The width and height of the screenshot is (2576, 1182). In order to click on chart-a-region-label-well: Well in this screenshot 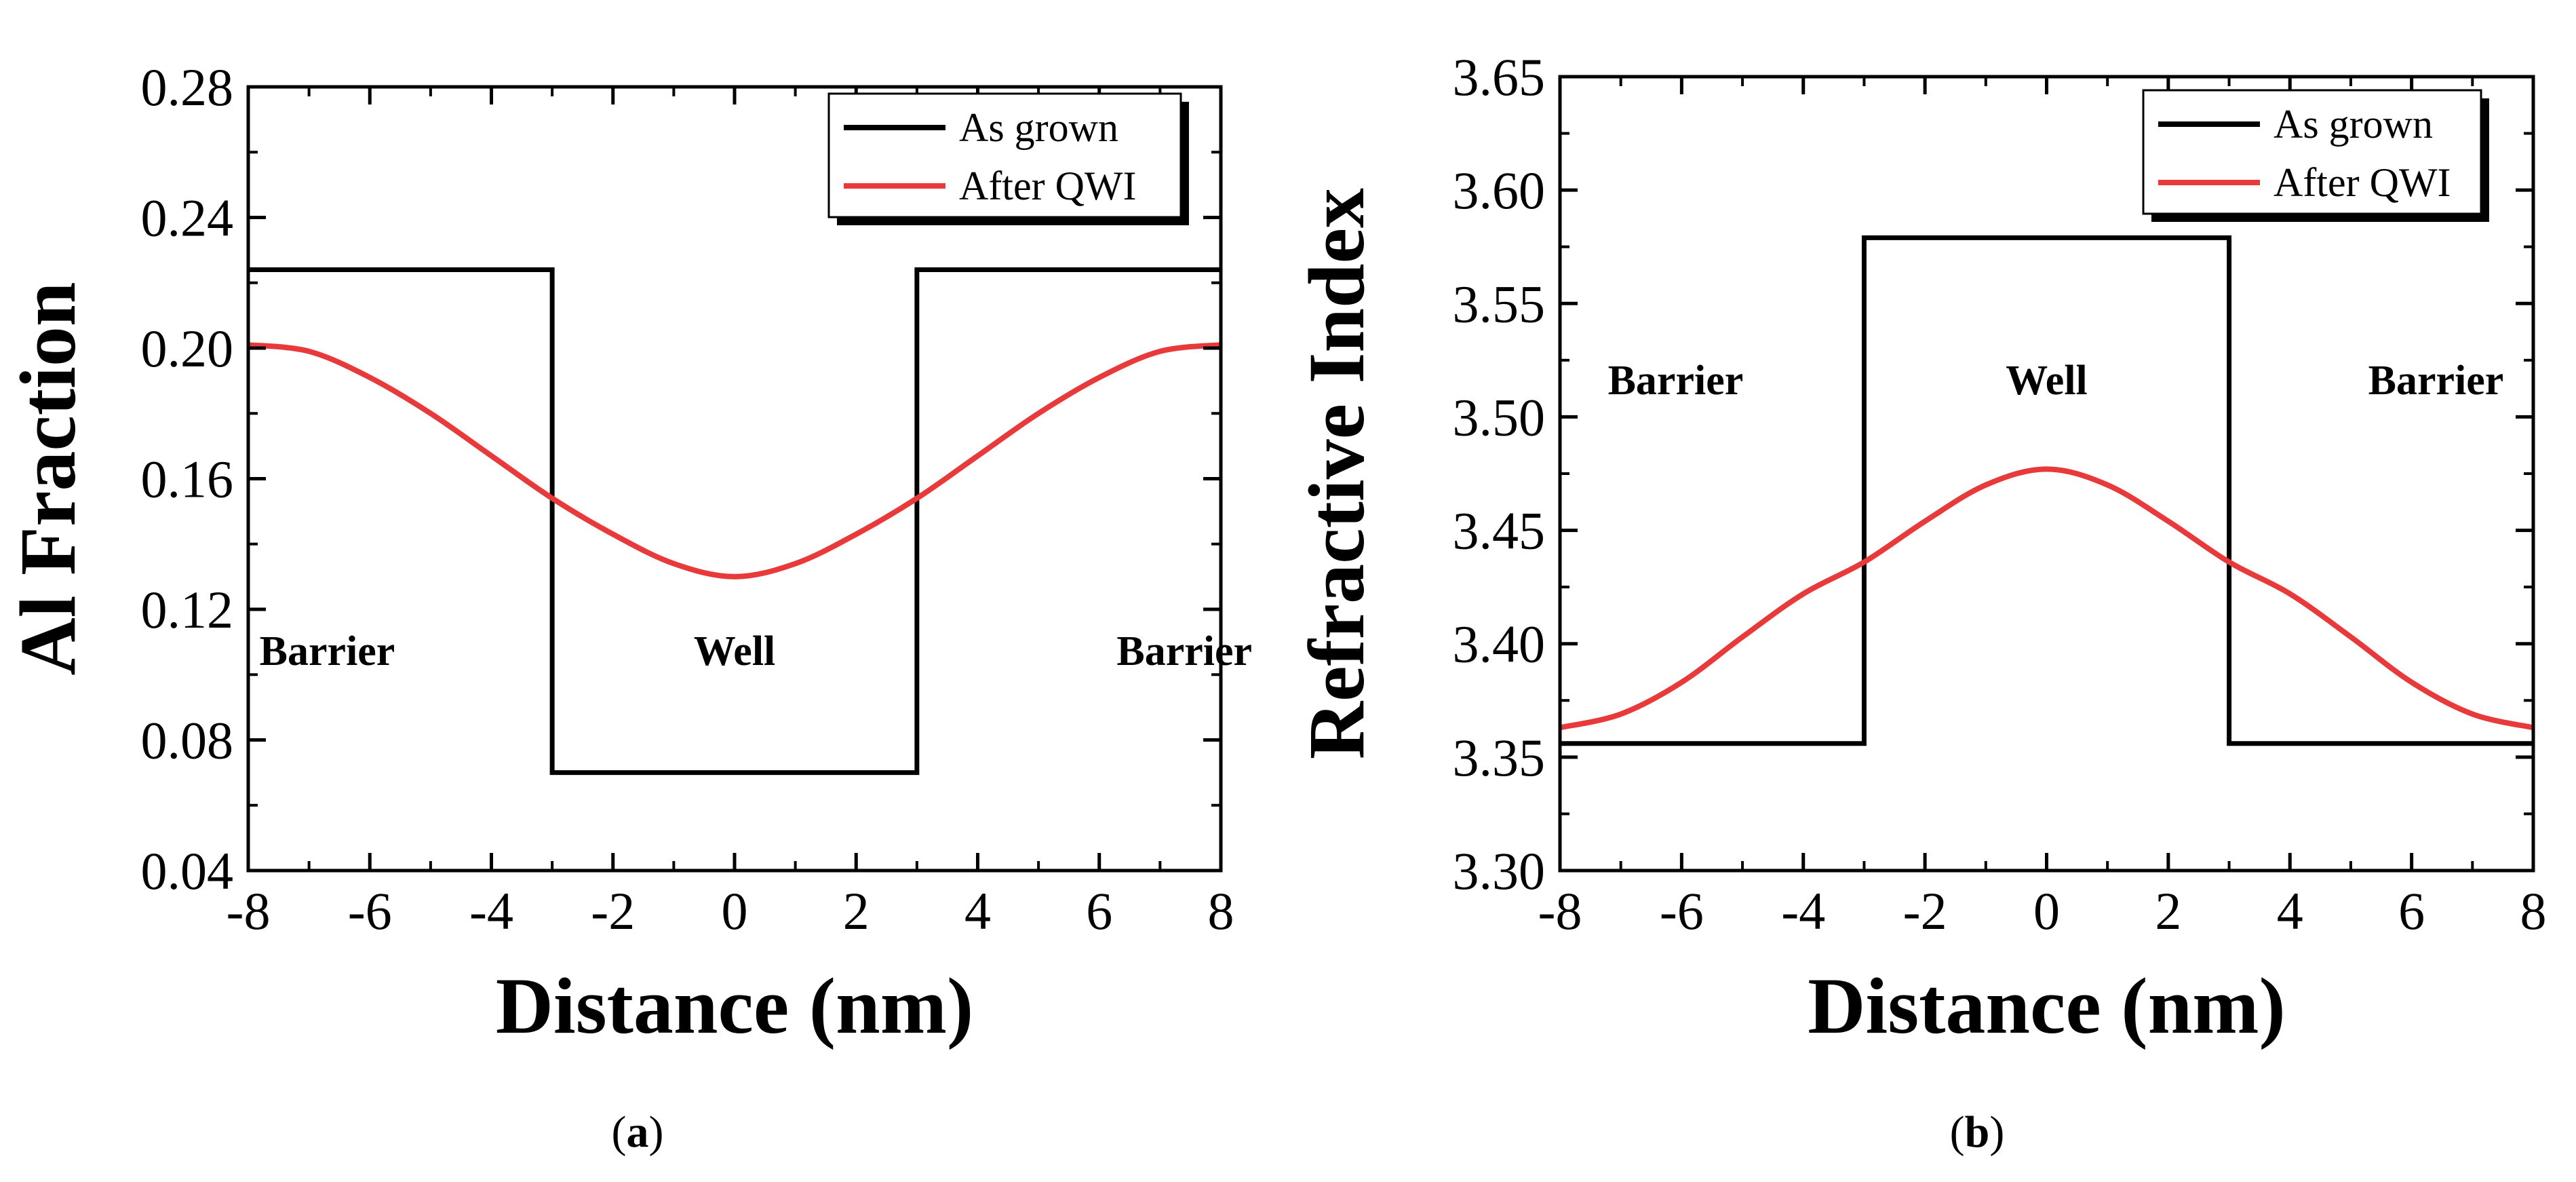, I will do `click(735, 651)`.